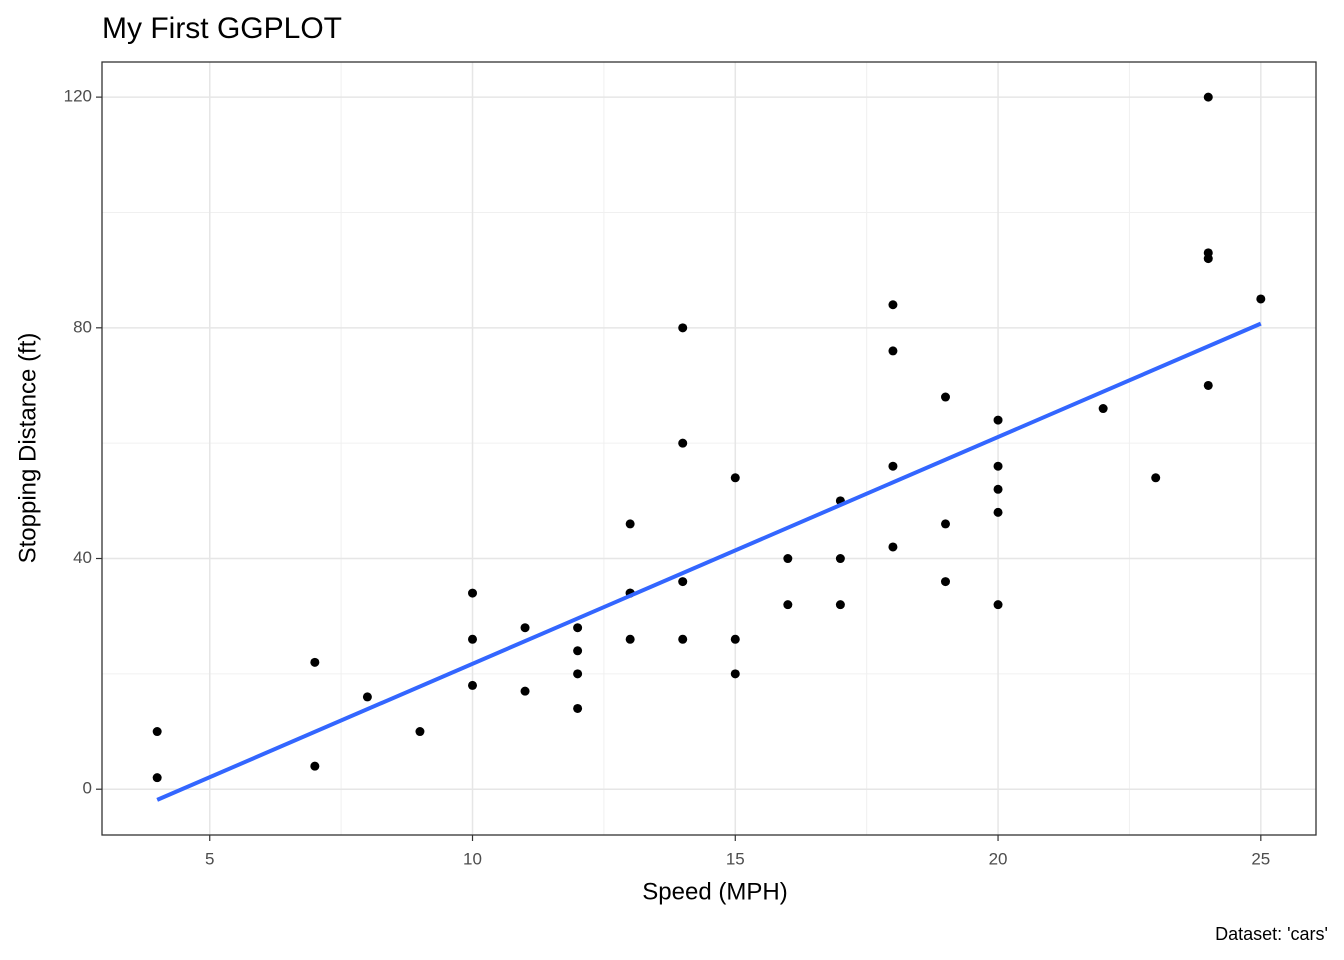  I want to click on x-axis-title: Speed (MPH), so click(714, 891).